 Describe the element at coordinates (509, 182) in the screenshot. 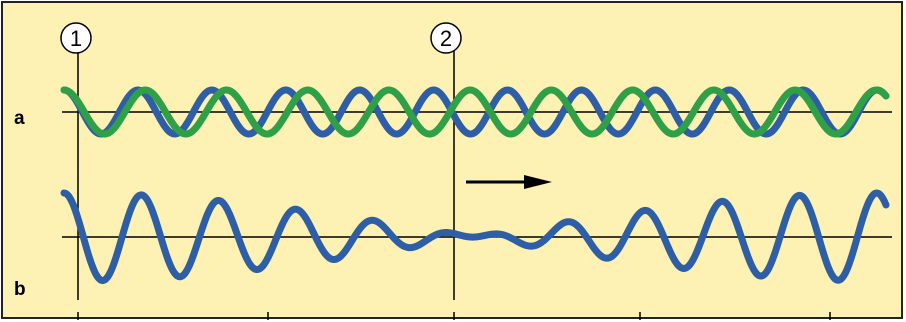

I see `right-arrow-icon` at that location.